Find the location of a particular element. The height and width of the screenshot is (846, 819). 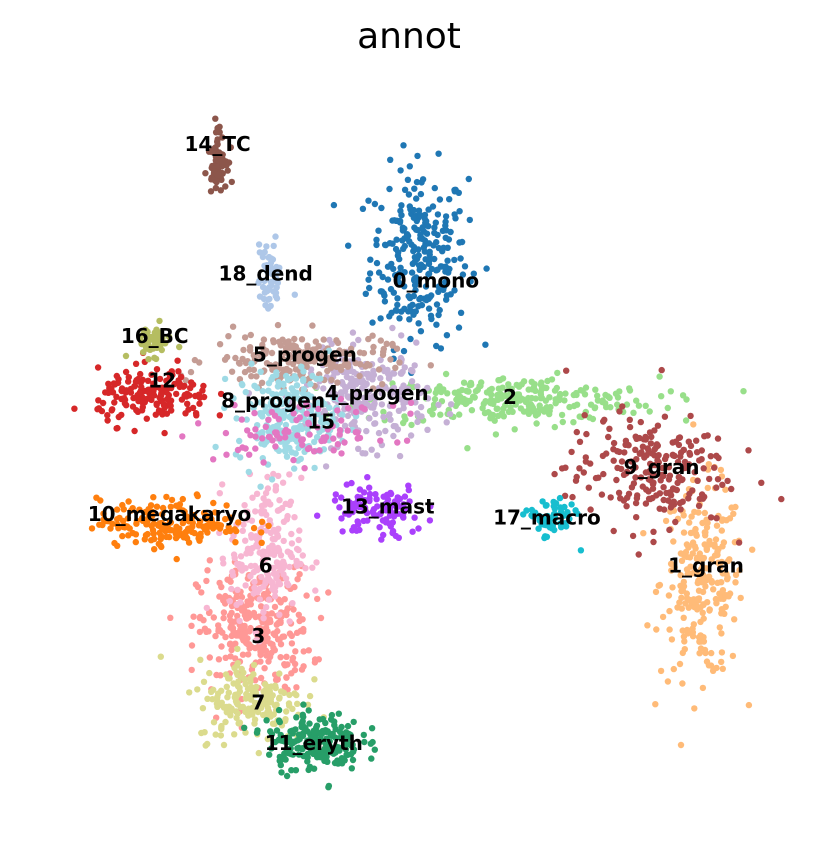

point-18_dend is located at coordinates (265, 292).